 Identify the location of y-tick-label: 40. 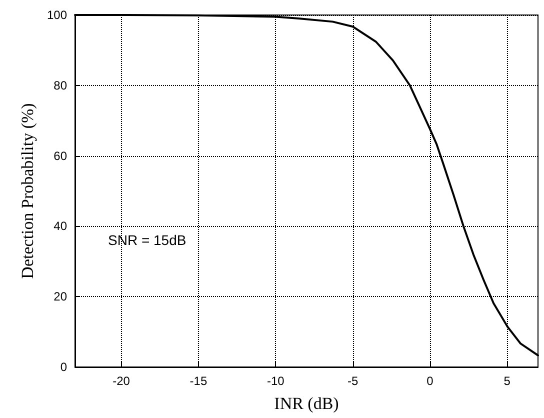
(61, 226).